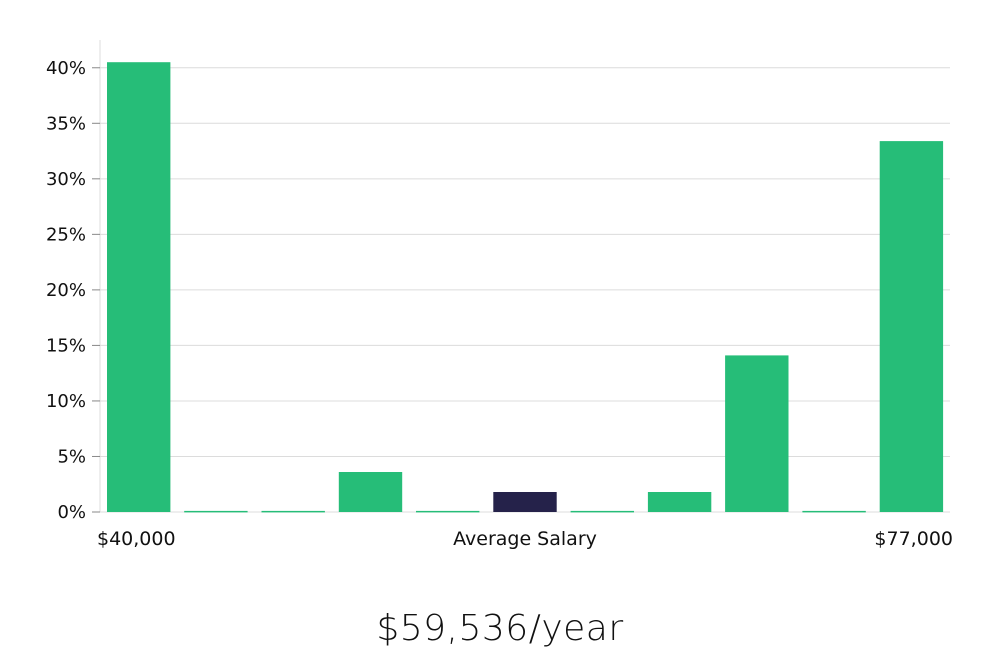  Describe the element at coordinates (500, 628) in the screenshot. I see `average-salary-value: $59,536/year` at that location.